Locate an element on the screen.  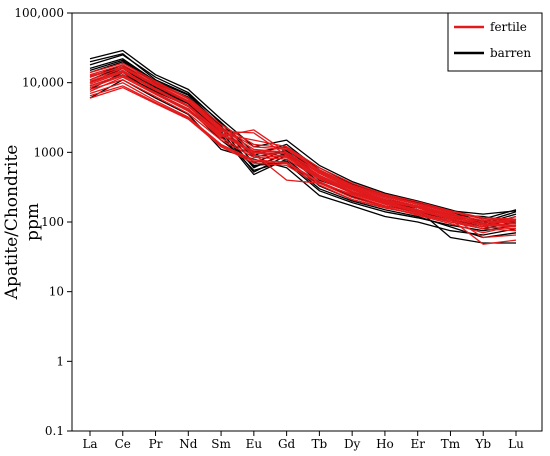
y-axis-title-line-1: Apatite/Chondrite is located at coordinates (12, 223).